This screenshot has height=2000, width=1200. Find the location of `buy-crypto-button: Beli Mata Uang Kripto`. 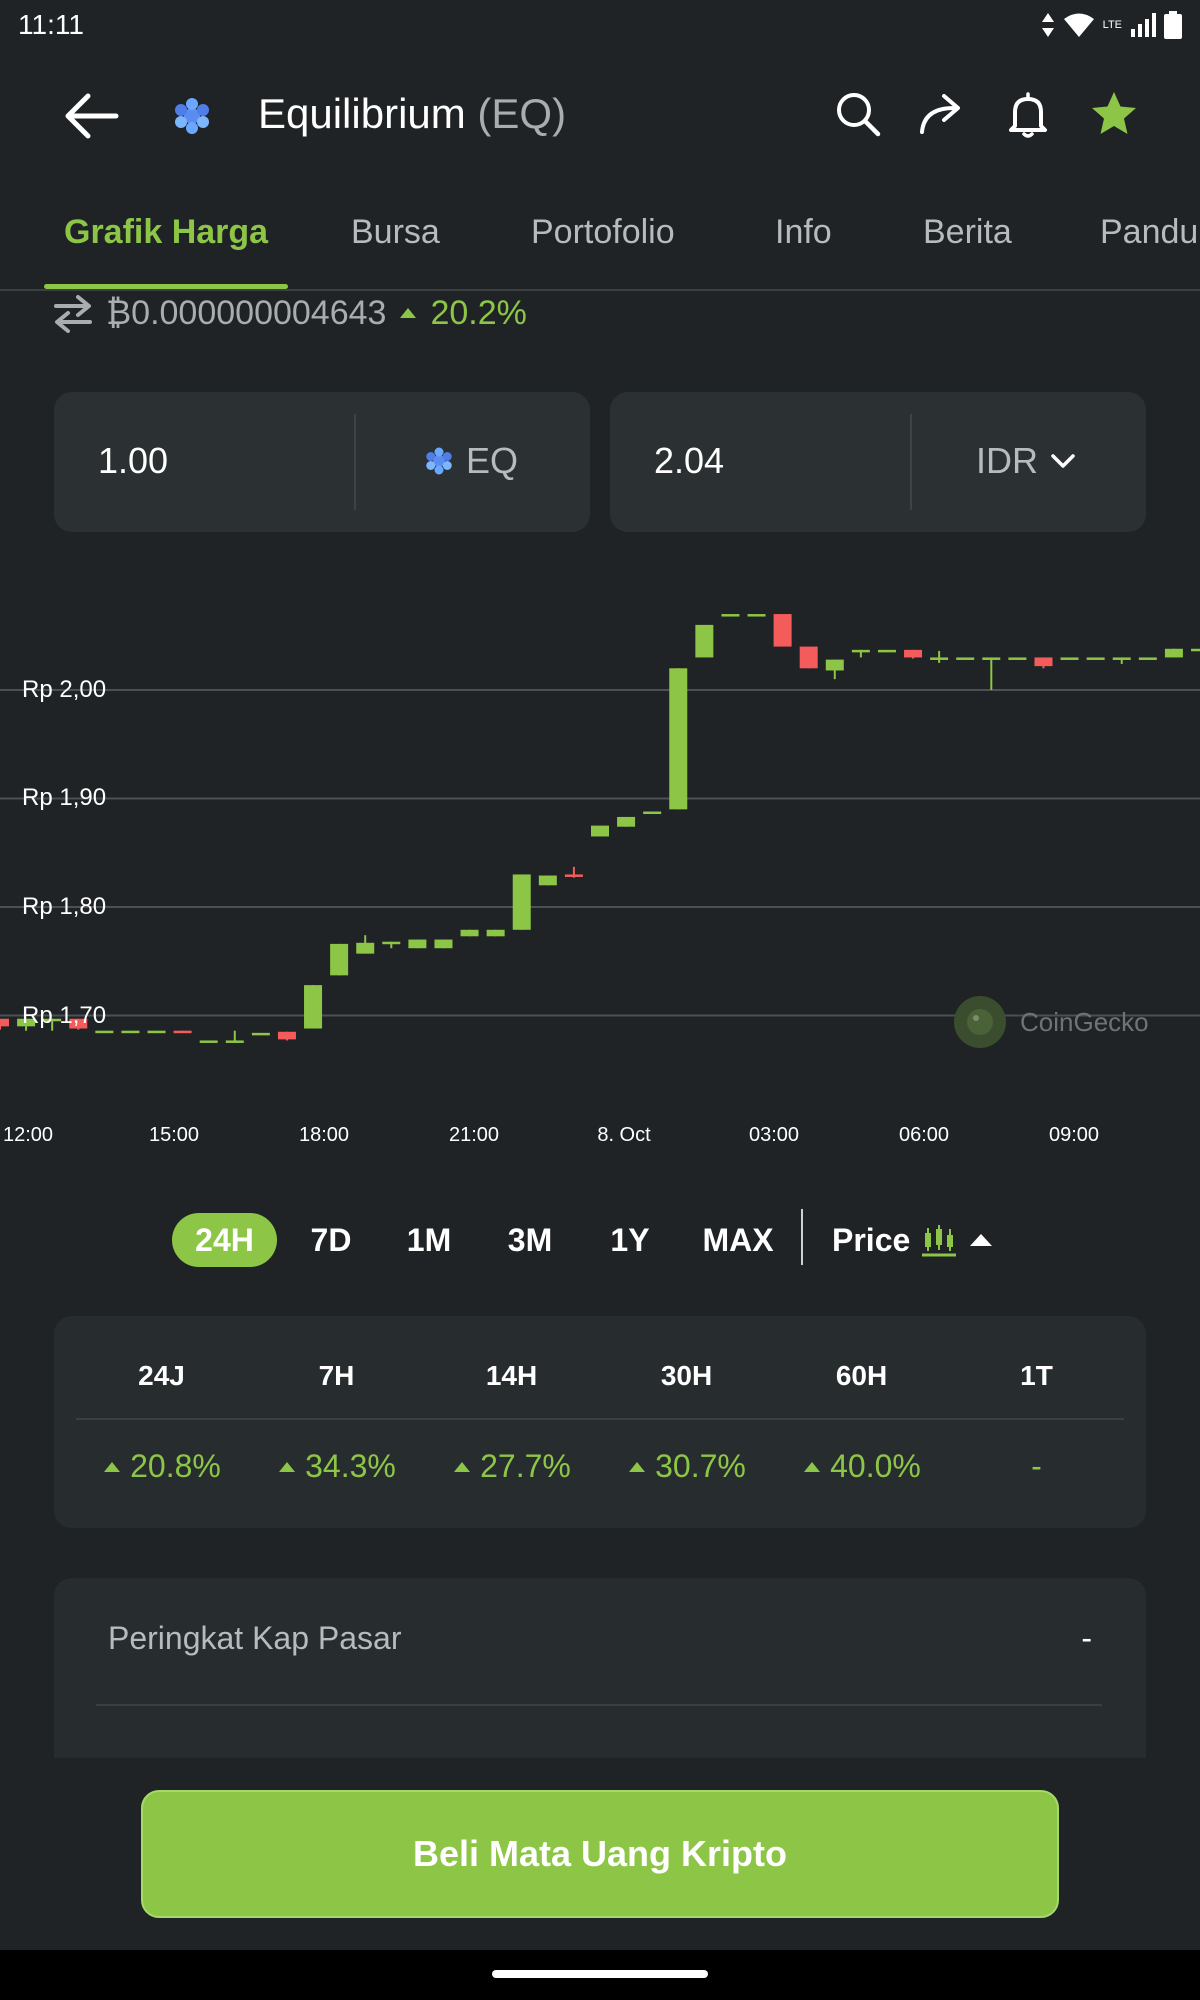

buy-crypto-button: Beli Mata Uang Kripto is located at coordinates (600, 1854).